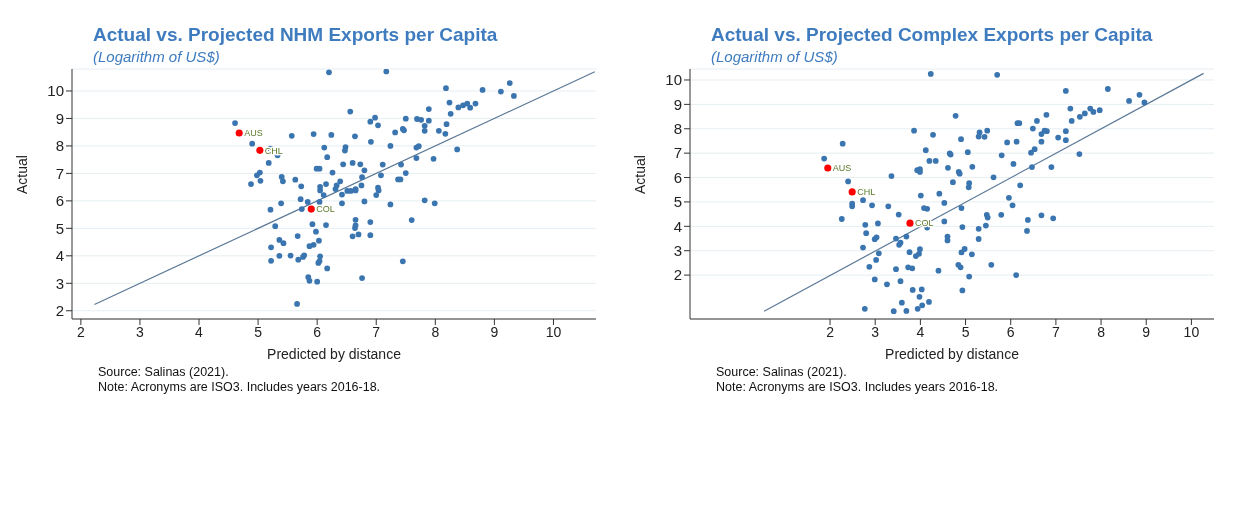  What do you see at coordinates (296, 35) in the screenshot?
I see `chart-title: Actual vs. Projected NHM Exports per Capita` at bounding box center [296, 35].